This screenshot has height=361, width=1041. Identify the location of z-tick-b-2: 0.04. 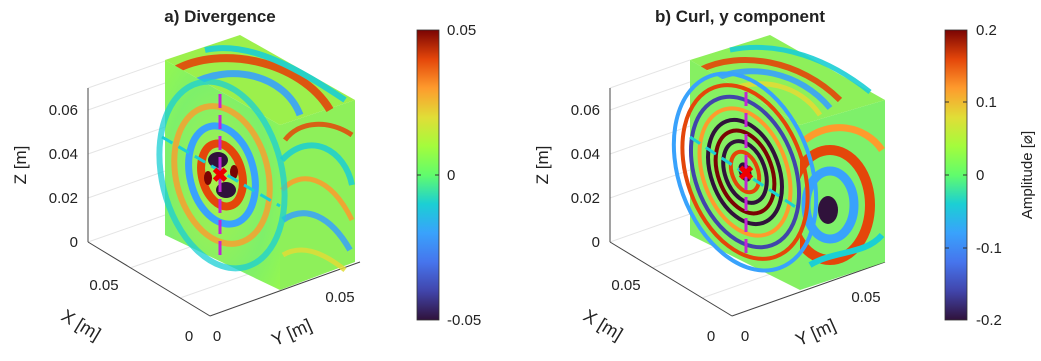
(585, 154).